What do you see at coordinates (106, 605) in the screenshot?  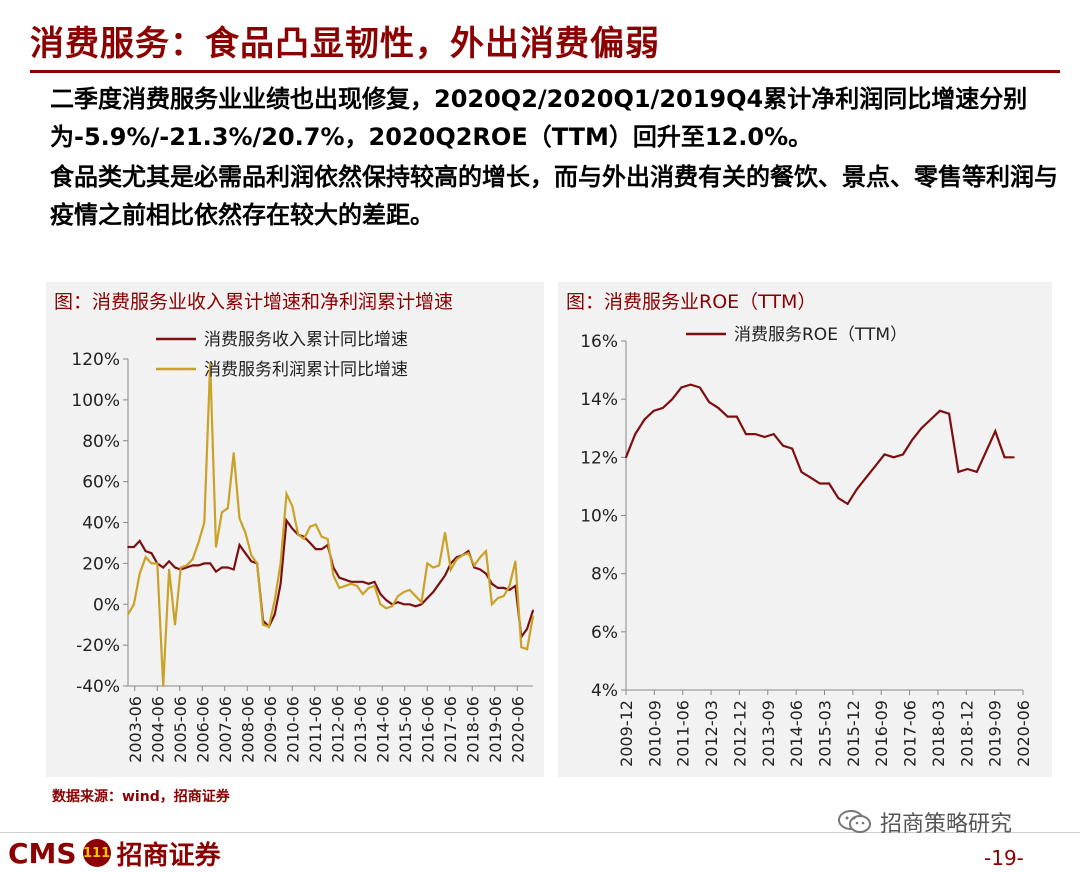 I see `y-tick-label: 0%` at bounding box center [106, 605].